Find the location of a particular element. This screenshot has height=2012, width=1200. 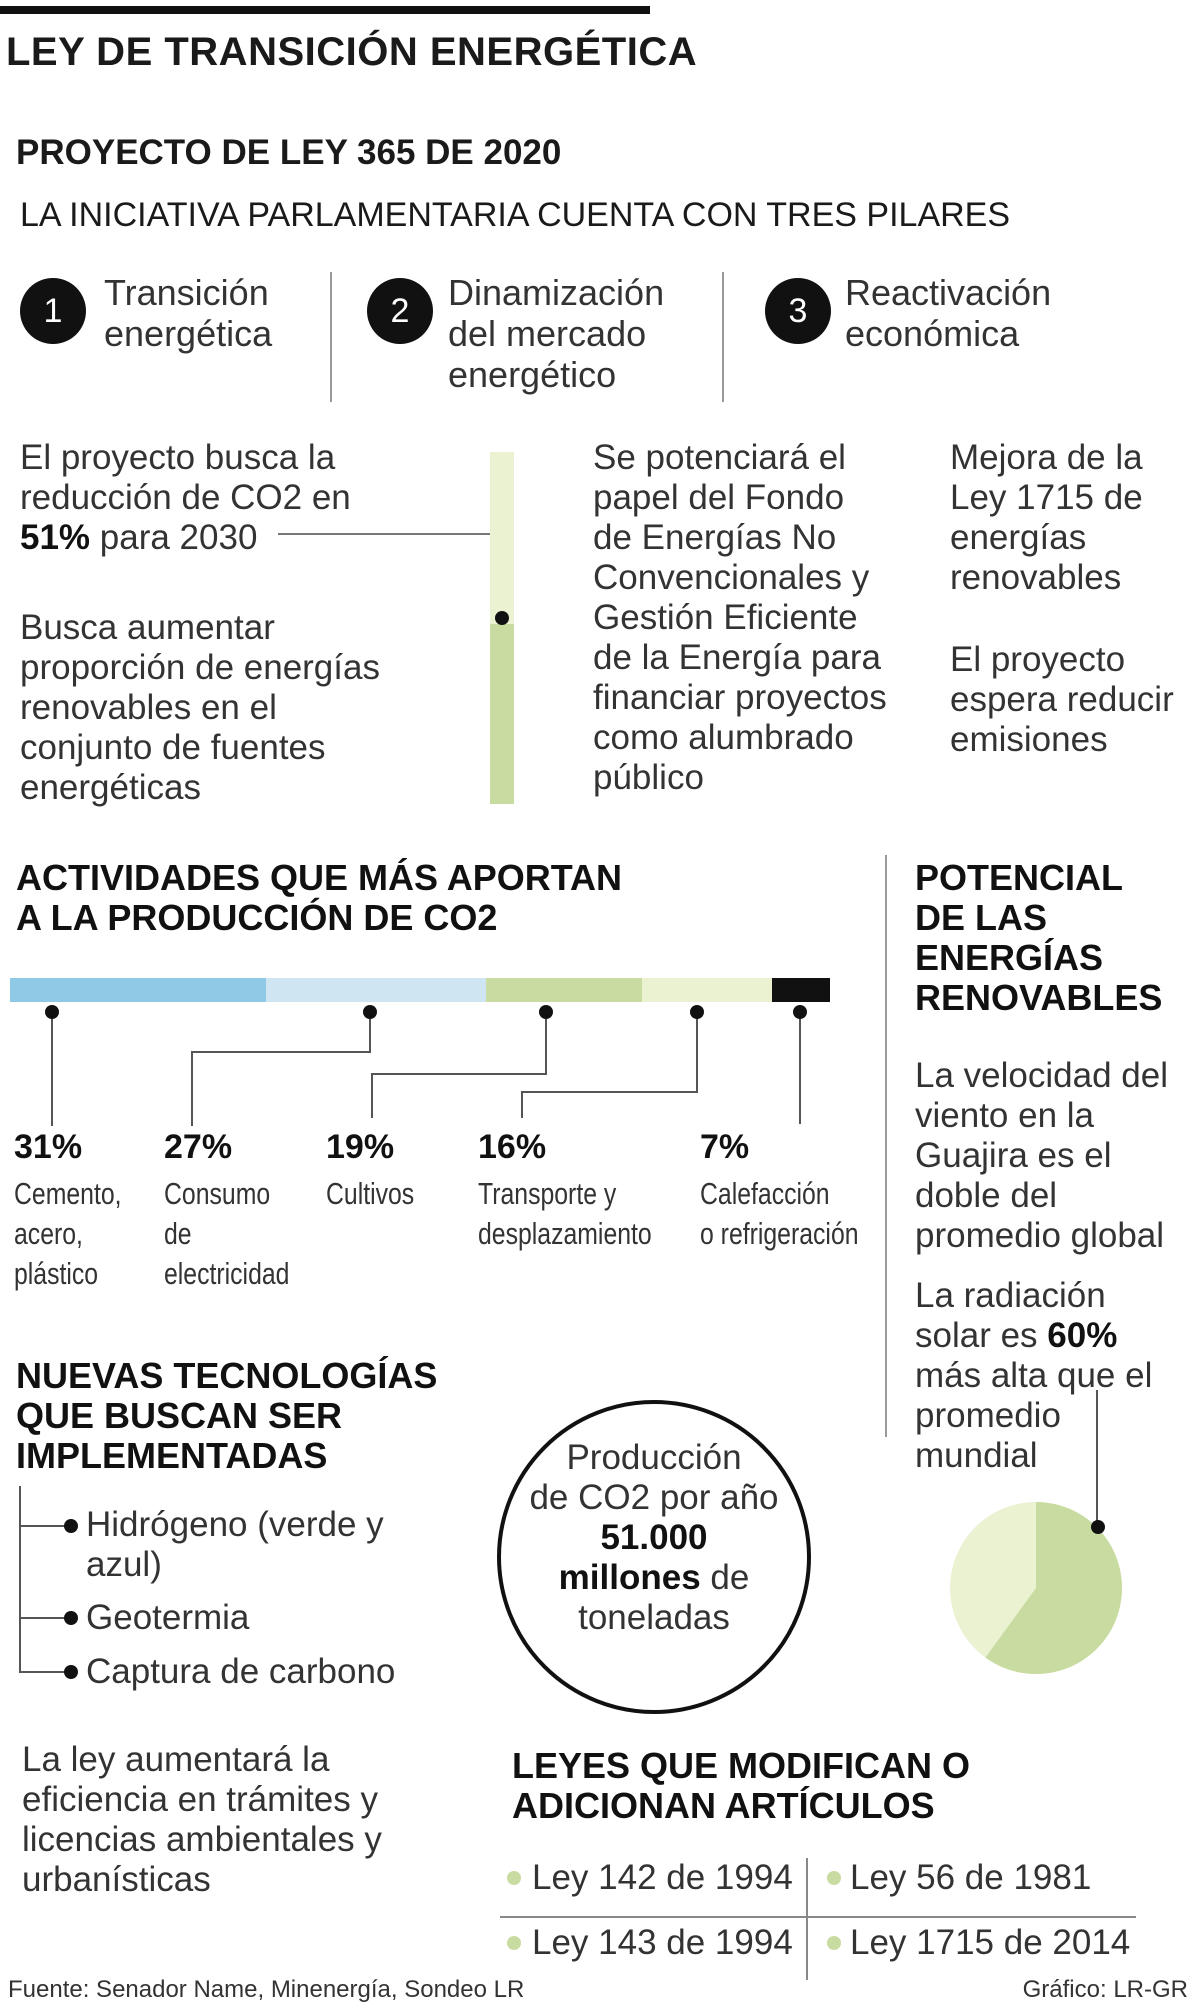

laws-vertical-divider is located at coordinates (807, 1919).